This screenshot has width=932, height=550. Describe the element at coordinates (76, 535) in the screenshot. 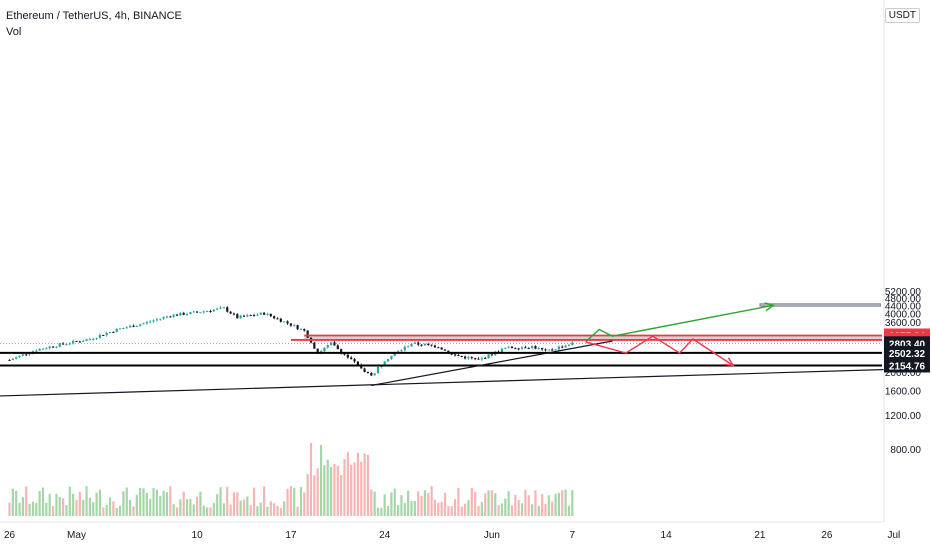

I see `time-tick-label: May` at that location.